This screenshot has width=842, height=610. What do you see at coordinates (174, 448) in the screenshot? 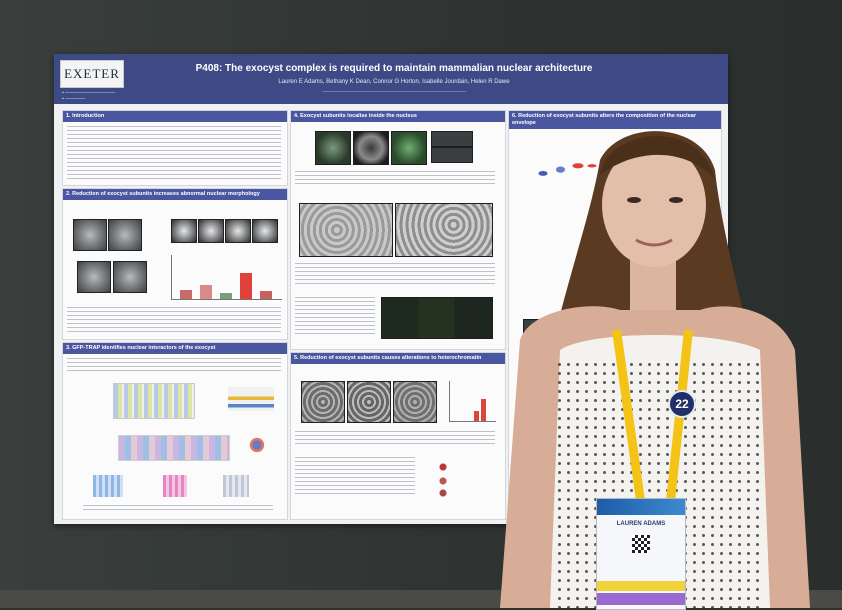
I see `heatmap-strip` at bounding box center [174, 448].